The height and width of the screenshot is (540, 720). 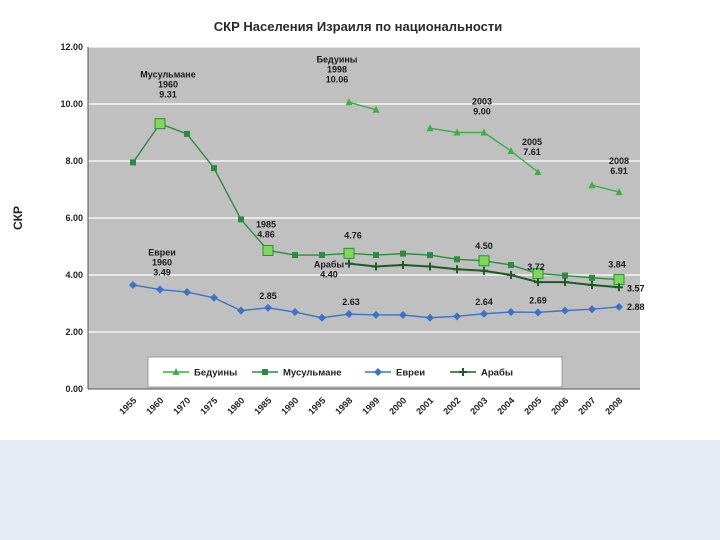 What do you see at coordinates (619, 161) in the screenshot?
I see `data-label-line: 2008` at bounding box center [619, 161].